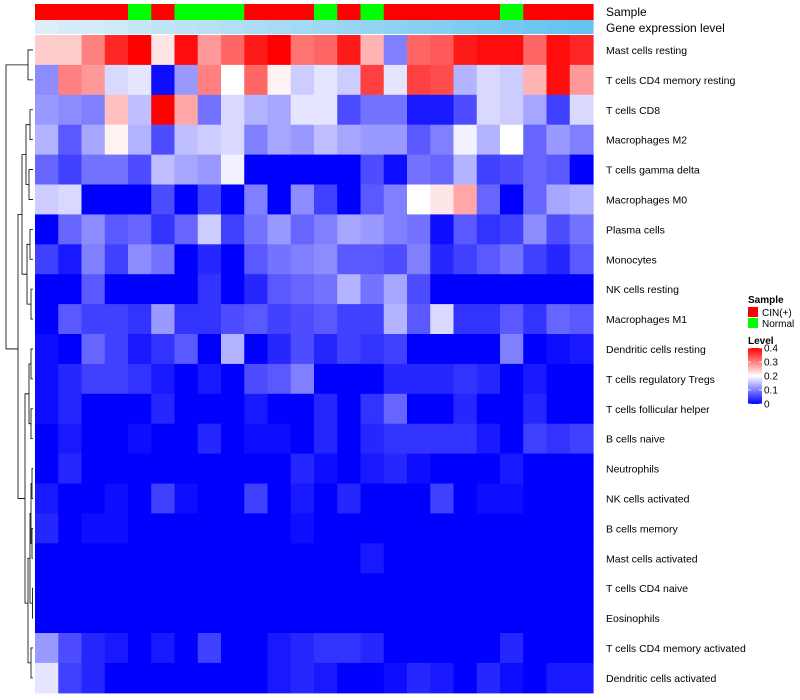 This screenshot has width=800, height=700. What do you see at coordinates (632, 470) in the screenshot?
I see `row-label: Neutrophils` at bounding box center [632, 470].